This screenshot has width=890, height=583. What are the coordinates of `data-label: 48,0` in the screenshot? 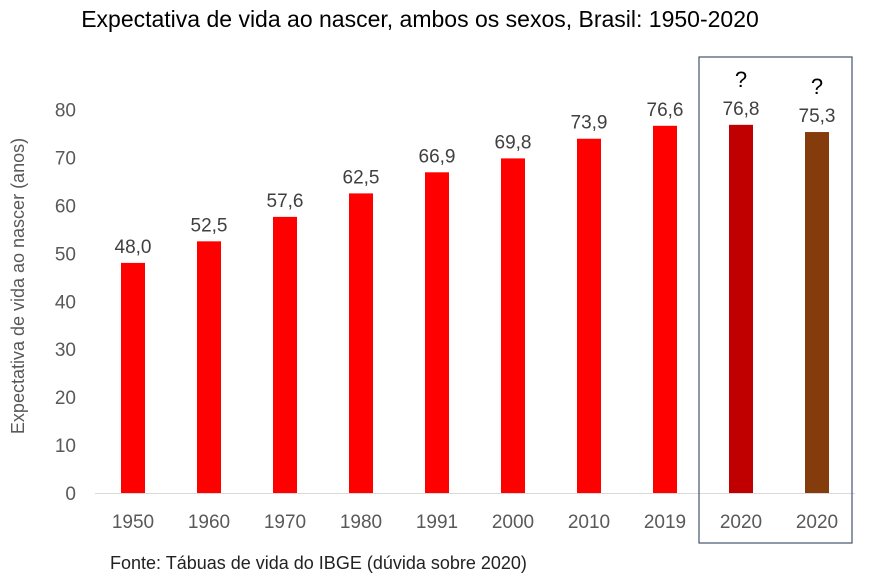 It's located at (133, 247).